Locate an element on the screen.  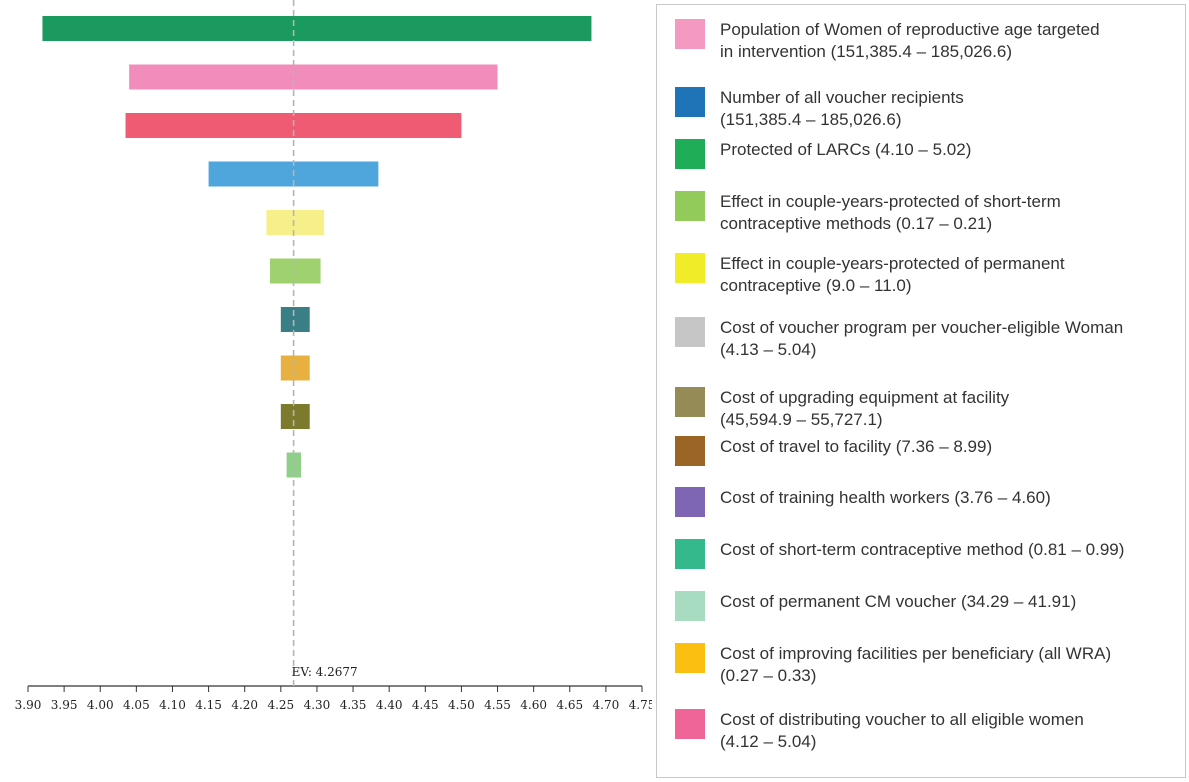
x-tick-label: 4.15 is located at coordinates (208, 705).